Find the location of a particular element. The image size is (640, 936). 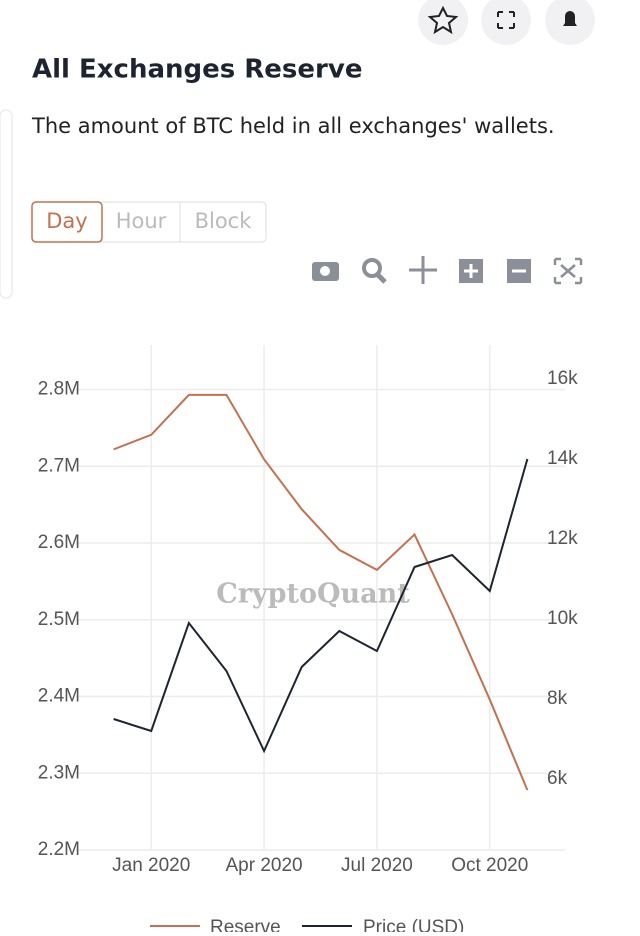

x-tick-label: Jul 2020 is located at coordinates (377, 865).